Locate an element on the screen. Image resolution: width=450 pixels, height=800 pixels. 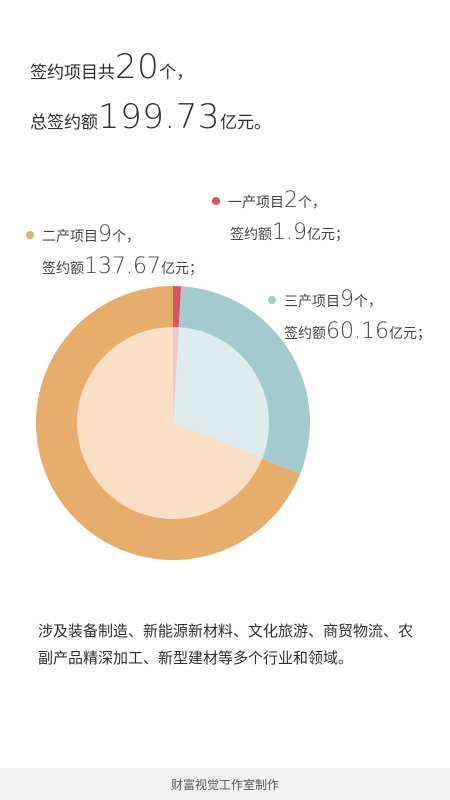
headline-projects-prefix: 签约项目共 is located at coordinates (72, 73).